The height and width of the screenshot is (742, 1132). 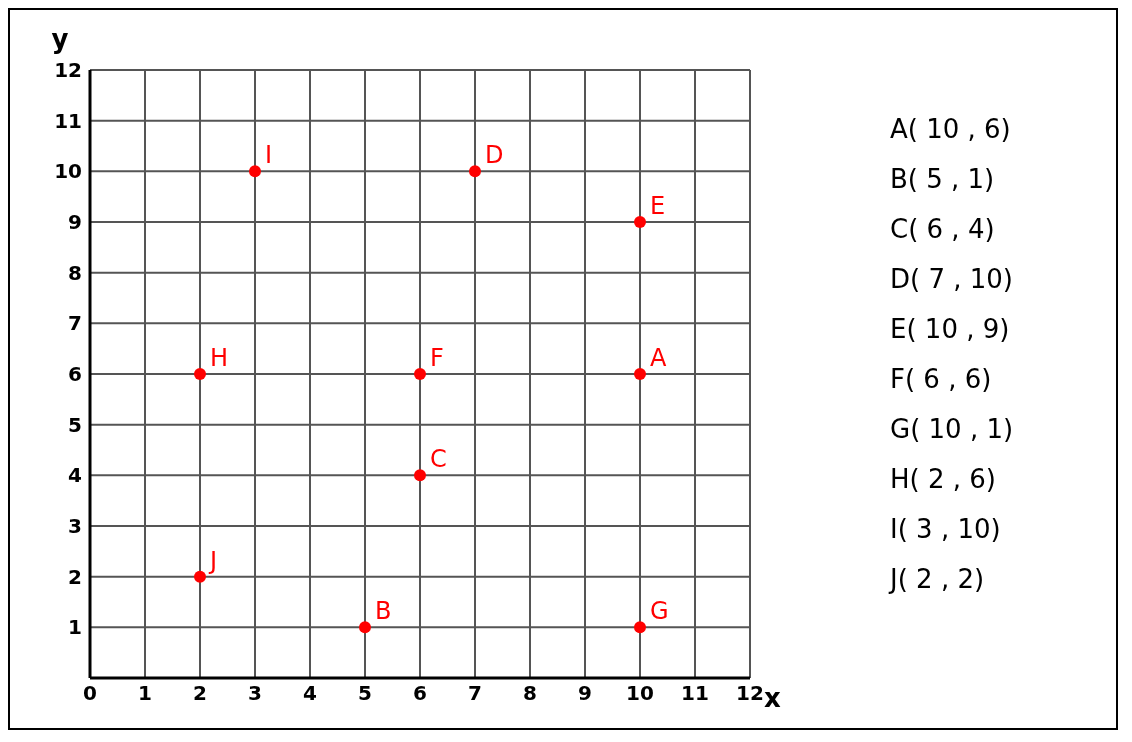 I want to click on x-tick-label: 12, so click(x=750, y=693).